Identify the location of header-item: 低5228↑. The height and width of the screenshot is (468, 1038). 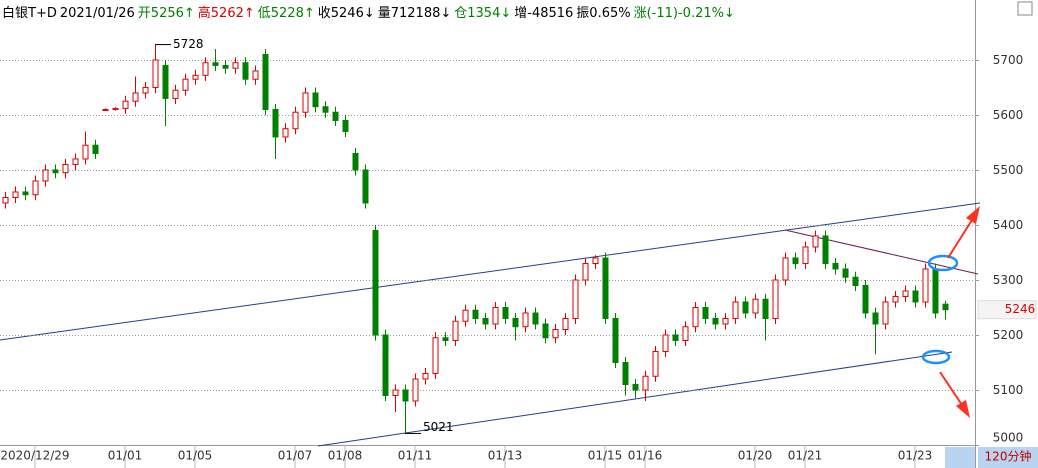
(286, 13).